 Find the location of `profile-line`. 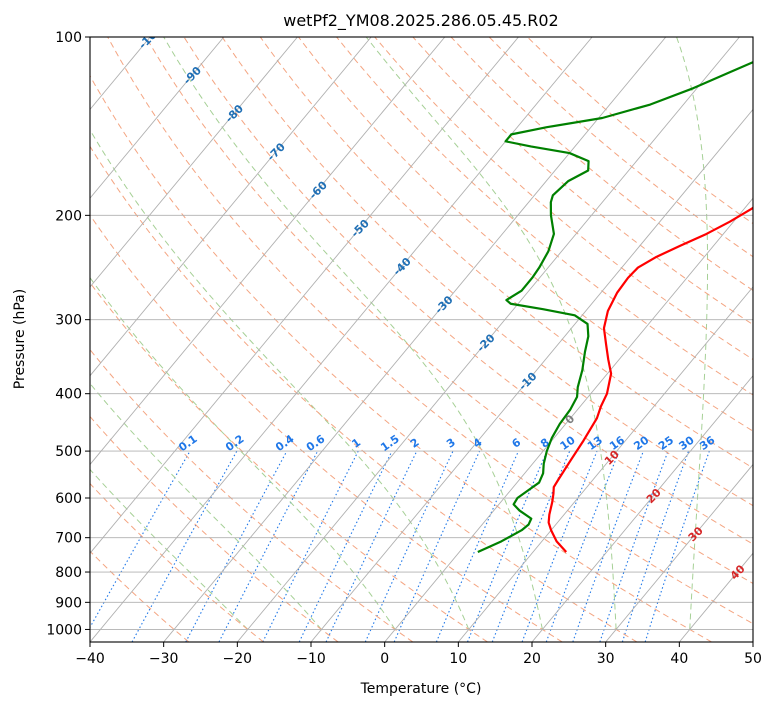

profile-line is located at coordinates (650, 379).